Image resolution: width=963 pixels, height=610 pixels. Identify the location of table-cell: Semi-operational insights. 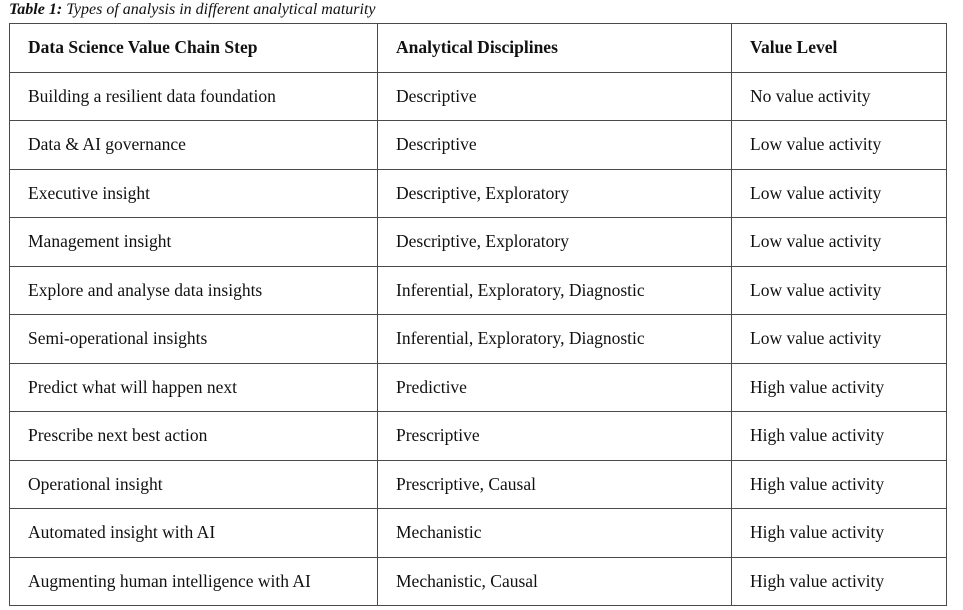
(193, 339).